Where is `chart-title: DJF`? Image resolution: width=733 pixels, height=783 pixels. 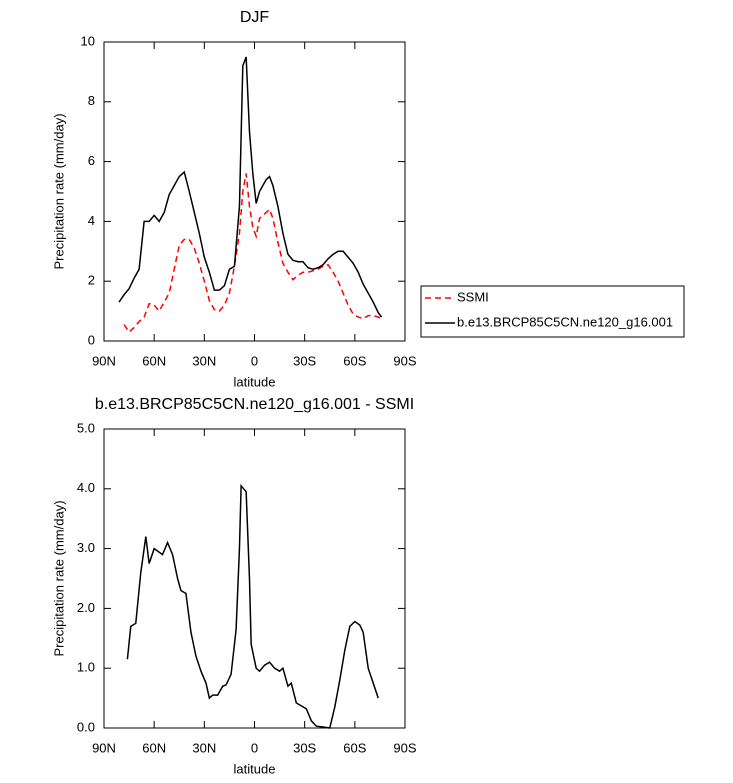 chart-title: DJF is located at coordinates (255, 17).